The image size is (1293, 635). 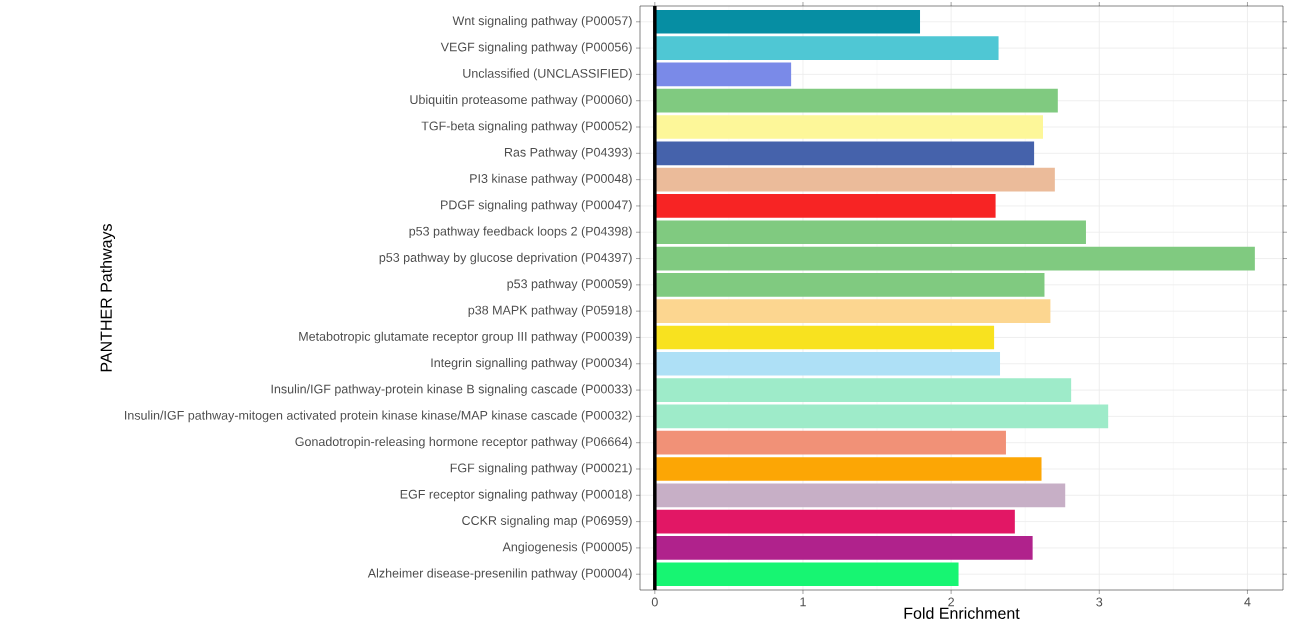 I want to click on y-tick-label: p53 pathway feedback loops 2 (P04398), so click(x=520, y=232).